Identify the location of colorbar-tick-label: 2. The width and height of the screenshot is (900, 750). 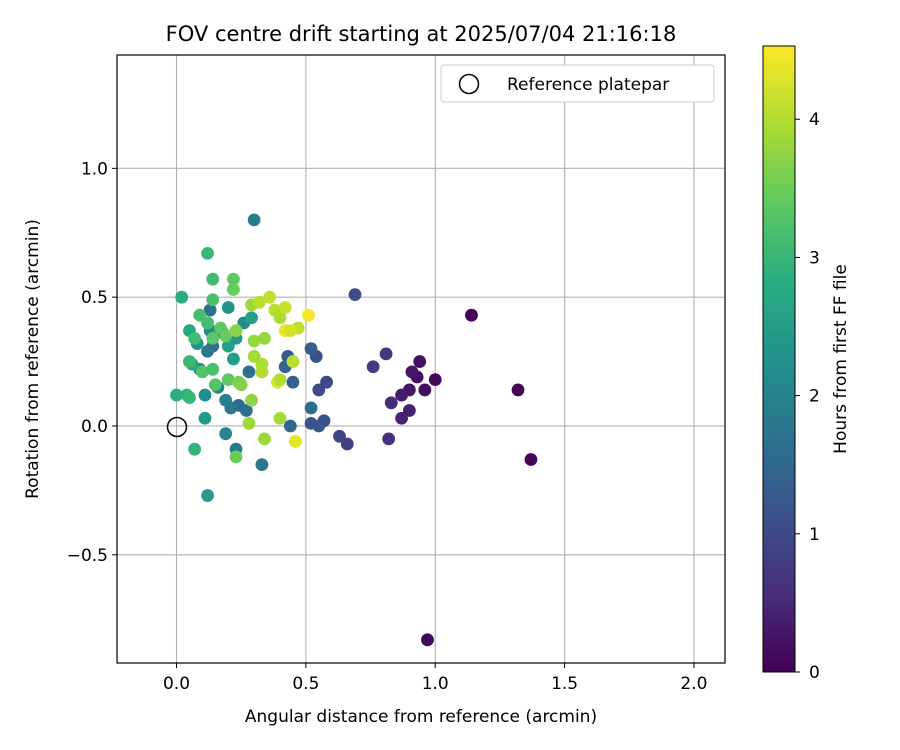
(814, 397).